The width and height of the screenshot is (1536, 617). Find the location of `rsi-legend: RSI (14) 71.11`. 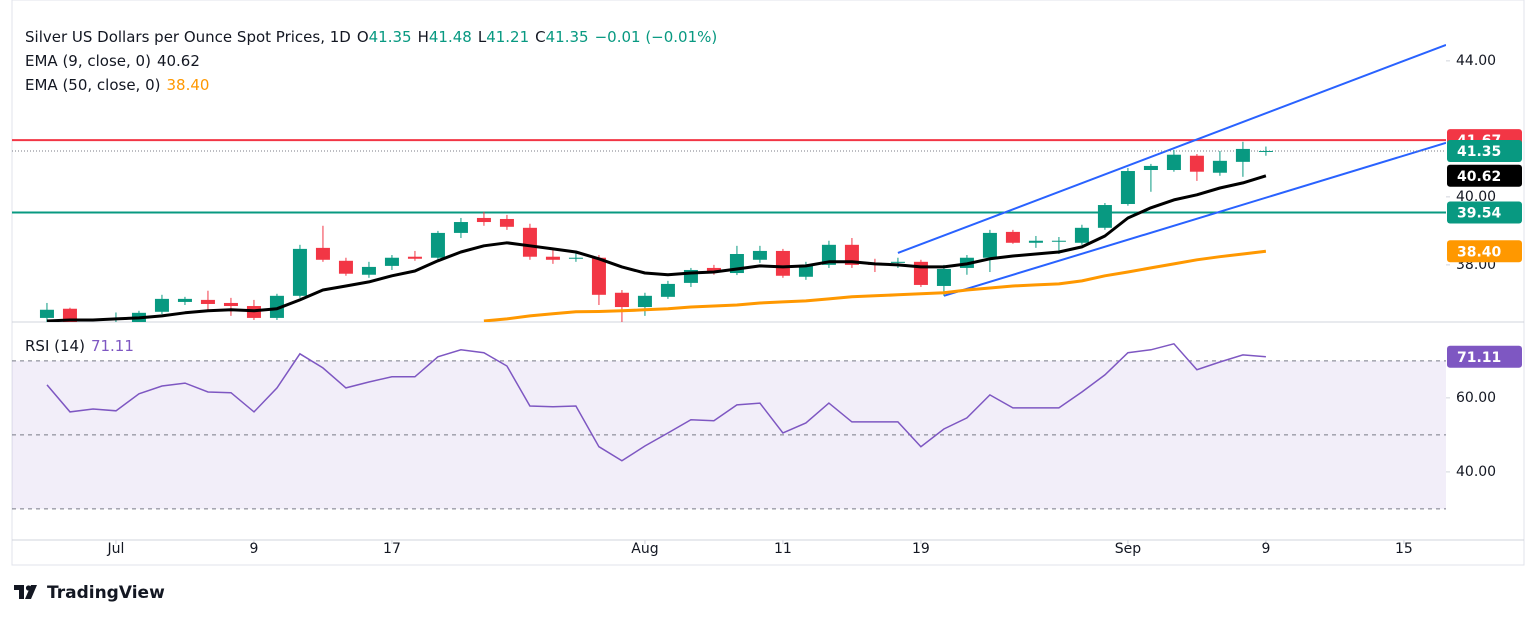

rsi-legend: RSI (14) 71.11 is located at coordinates (82, 346).